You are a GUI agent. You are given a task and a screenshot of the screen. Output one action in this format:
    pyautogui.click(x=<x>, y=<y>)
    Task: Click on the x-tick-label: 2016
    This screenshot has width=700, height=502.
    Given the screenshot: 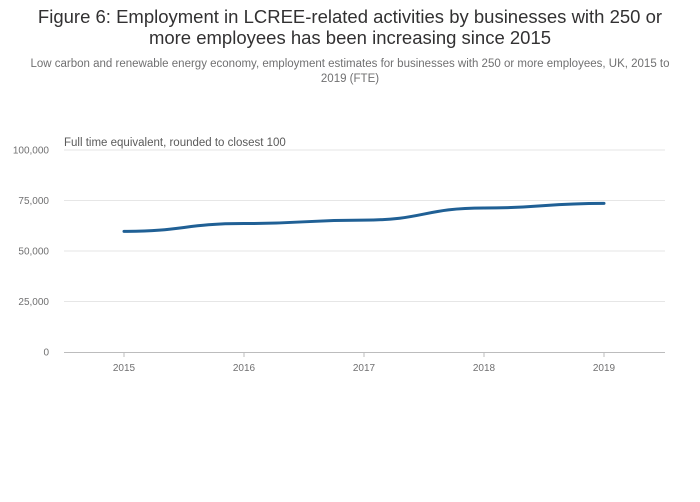 What is the action you would take?
    pyautogui.click(x=244, y=368)
    